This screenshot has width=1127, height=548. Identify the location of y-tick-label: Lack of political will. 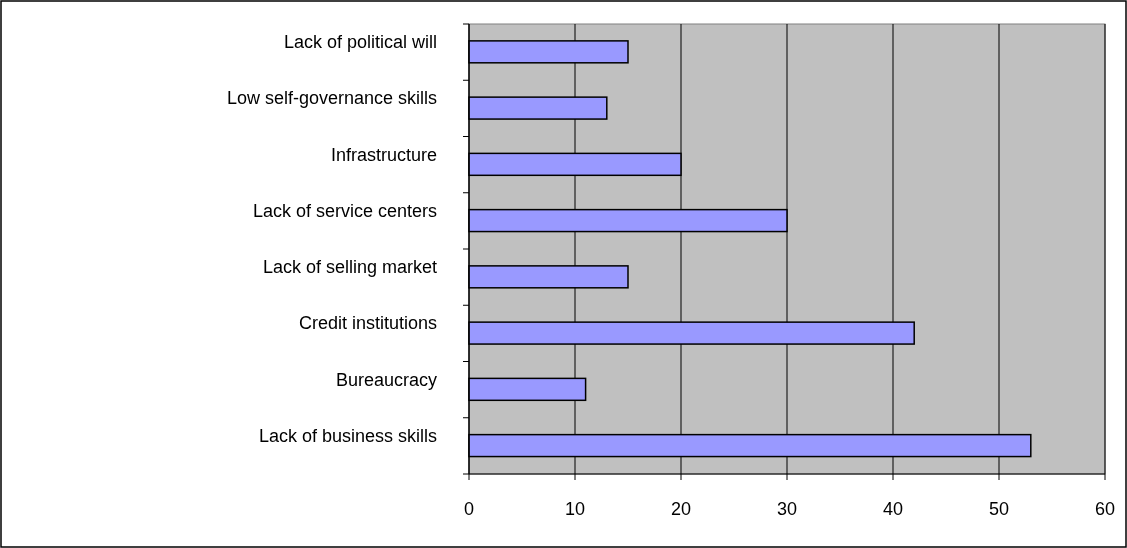
(360, 42).